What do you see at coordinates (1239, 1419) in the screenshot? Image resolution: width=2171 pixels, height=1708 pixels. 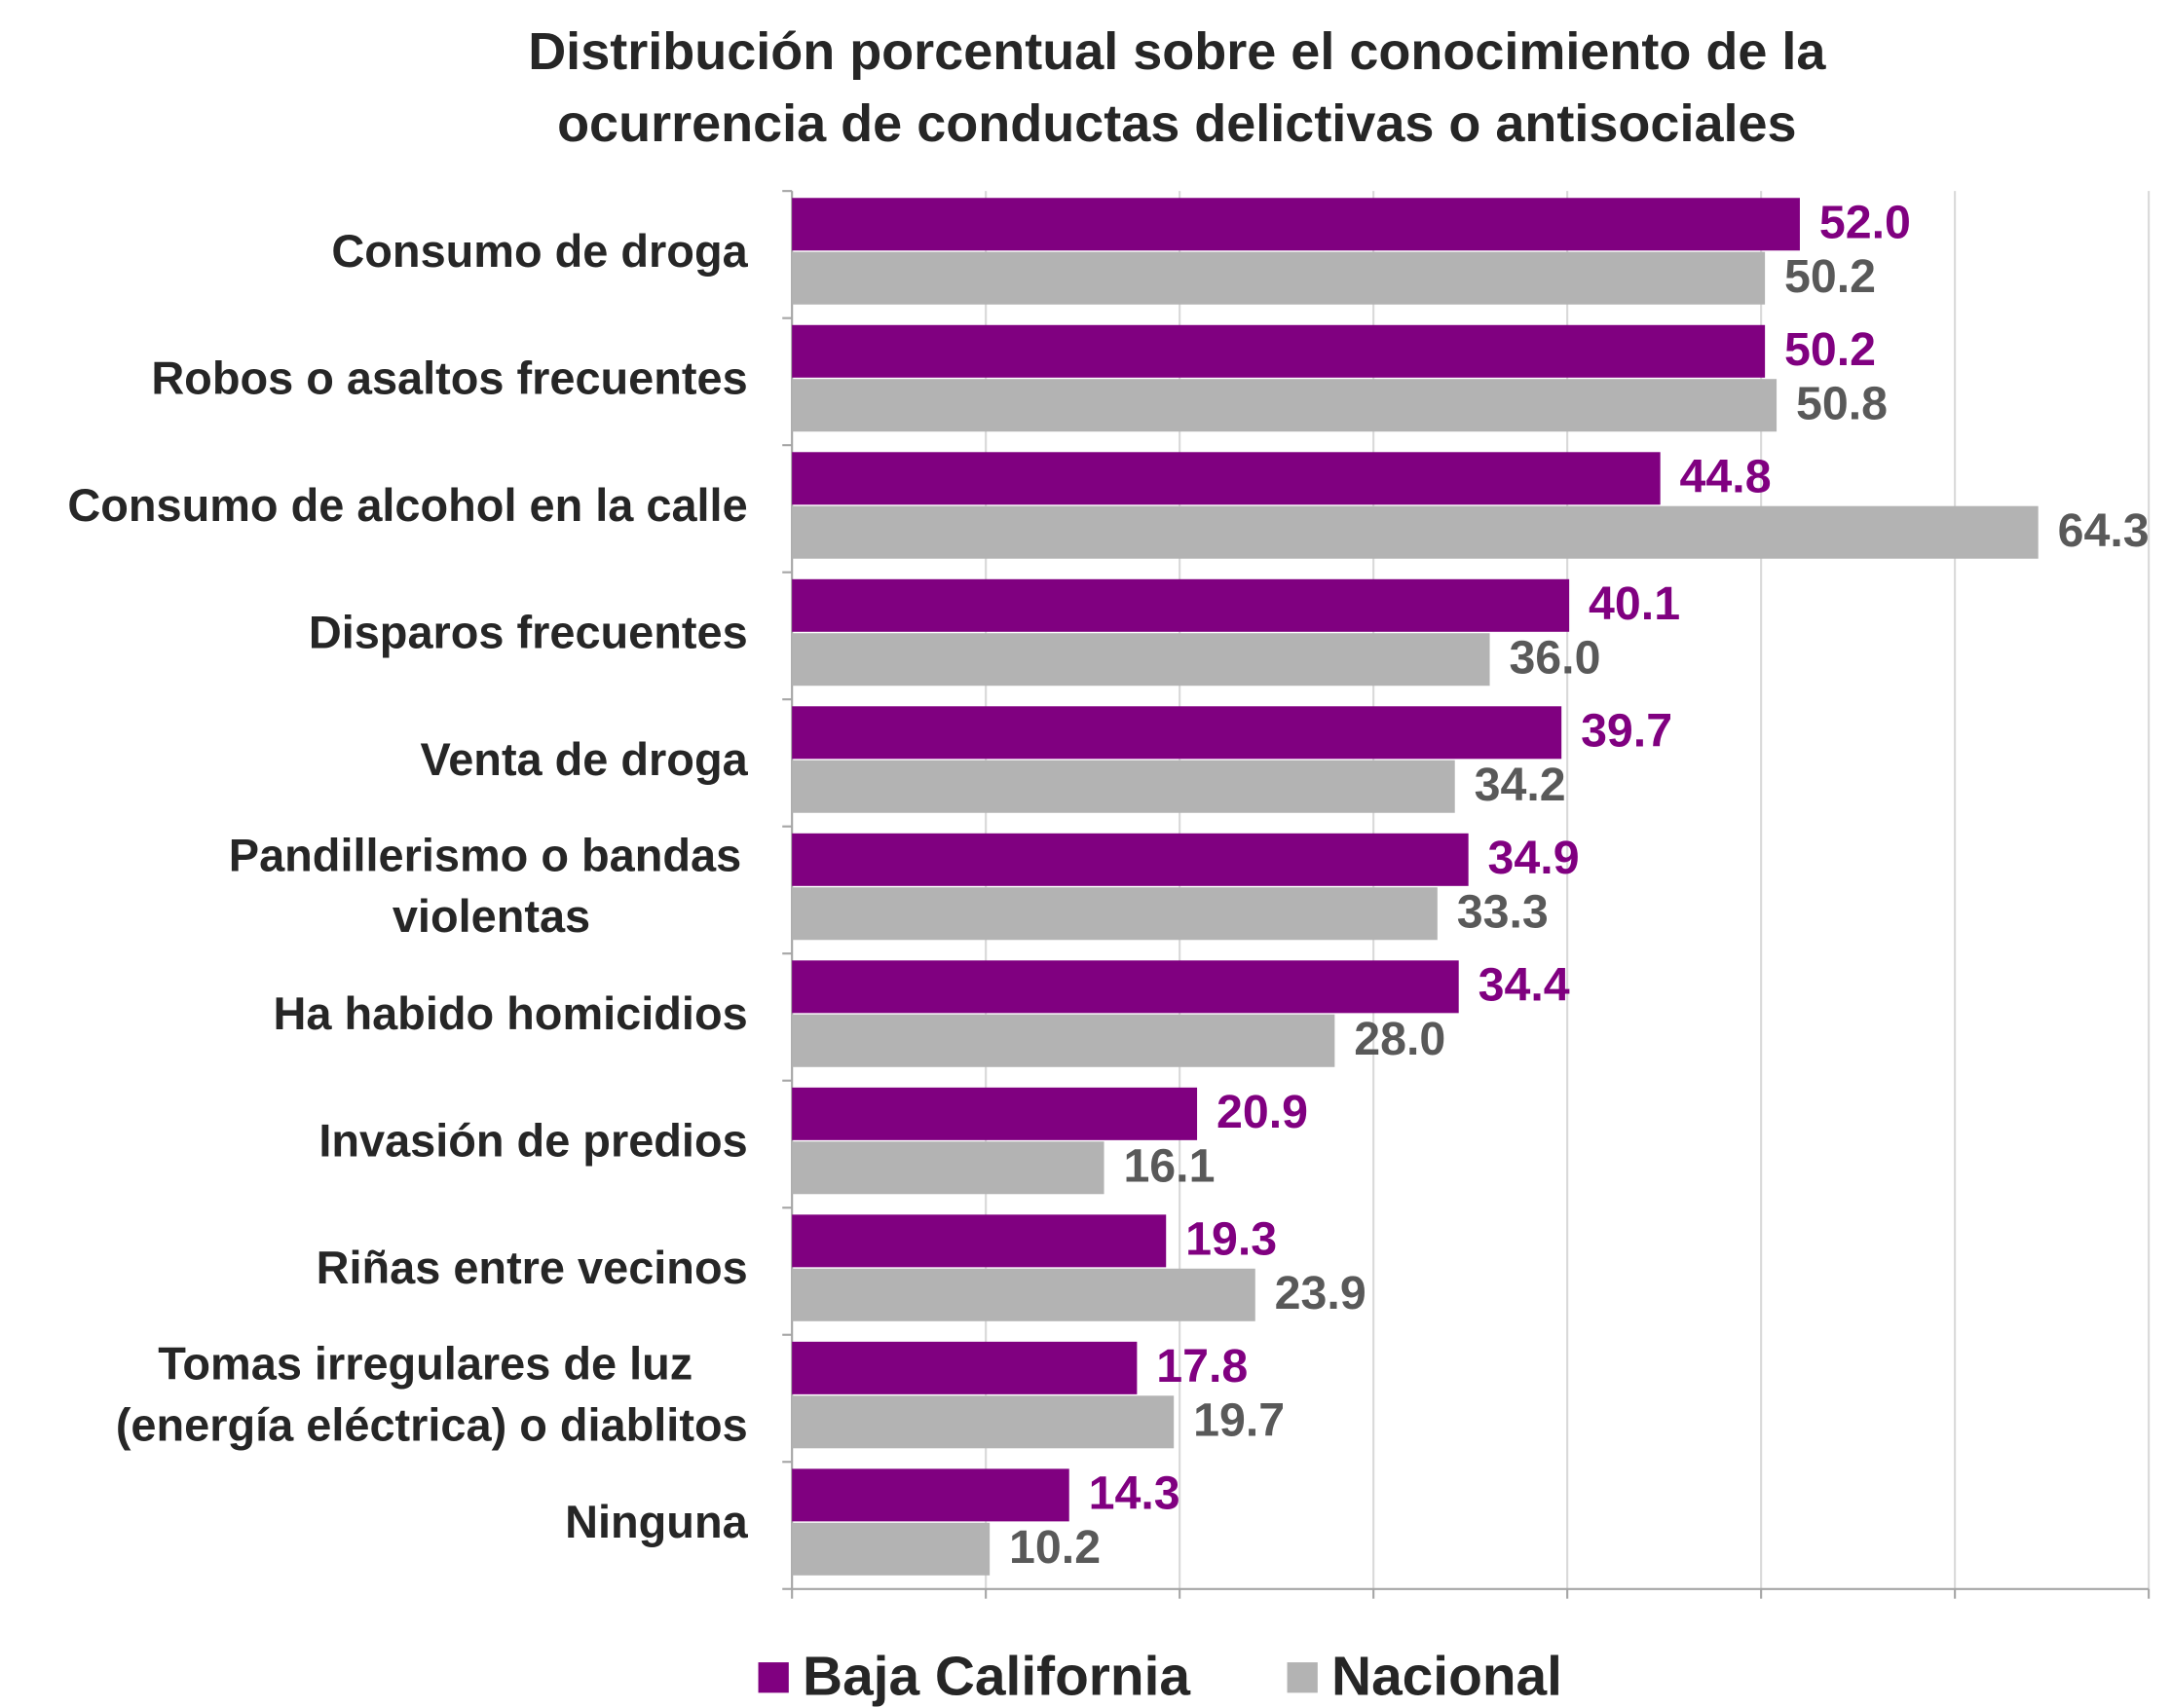 I see `data-label: 19.7` at bounding box center [1239, 1419].